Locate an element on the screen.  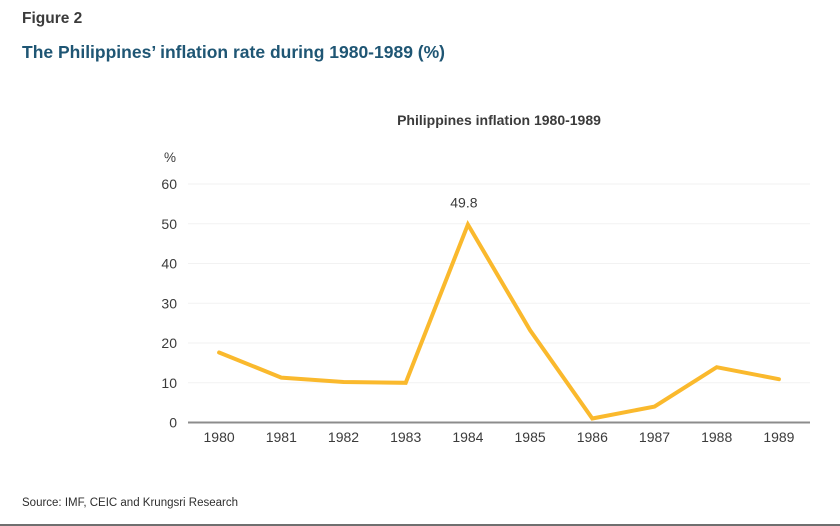
figure-label: Figure 2 is located at coordinates (52, 18).